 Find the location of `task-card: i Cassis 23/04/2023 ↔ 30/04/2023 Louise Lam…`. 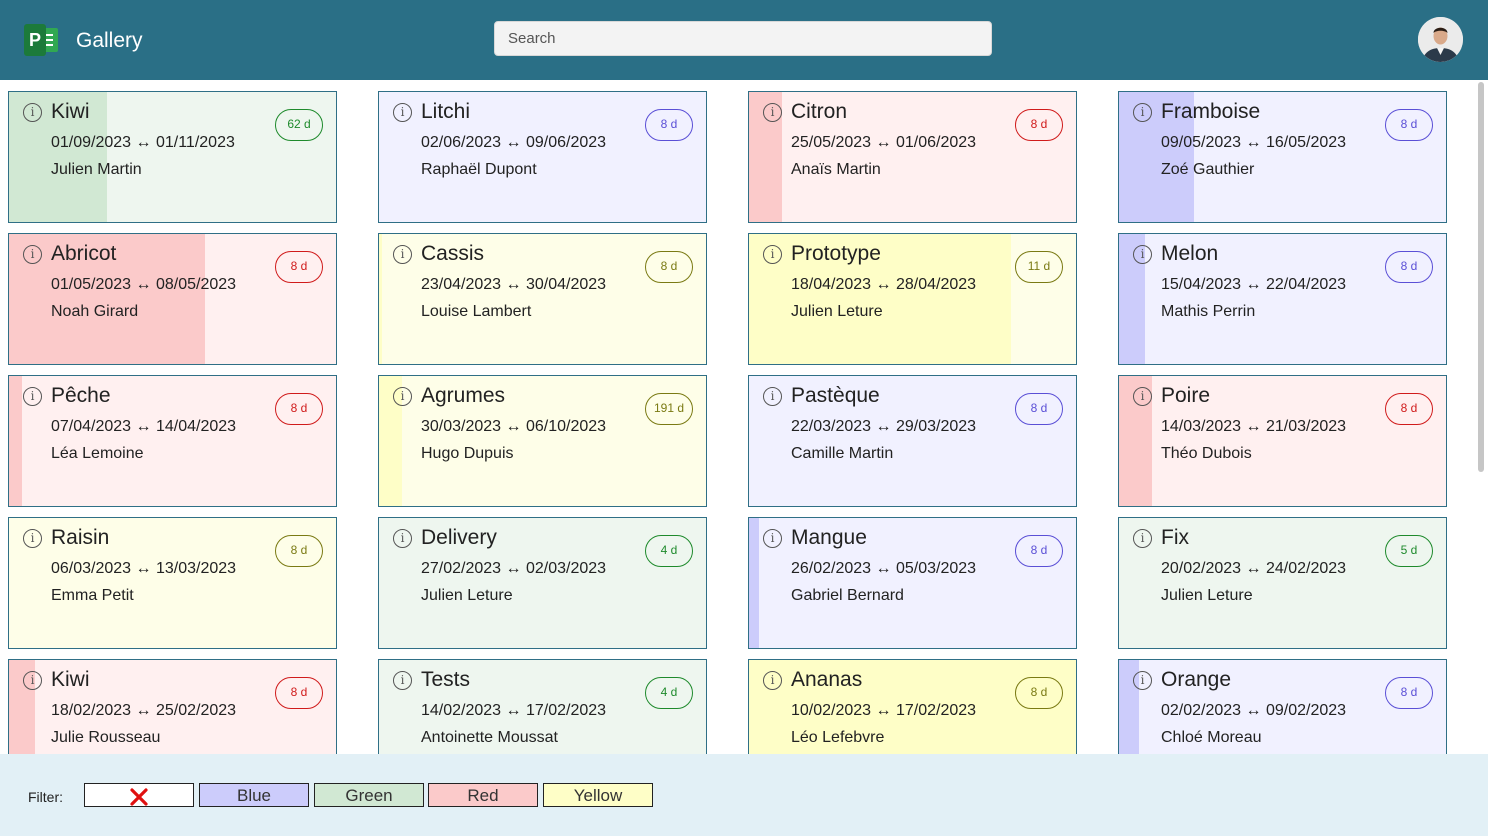

task-card: i Cassis 23/04/2023 ↔ 30/04/2023 Louise Lam… is located at coordinates (542, 299).